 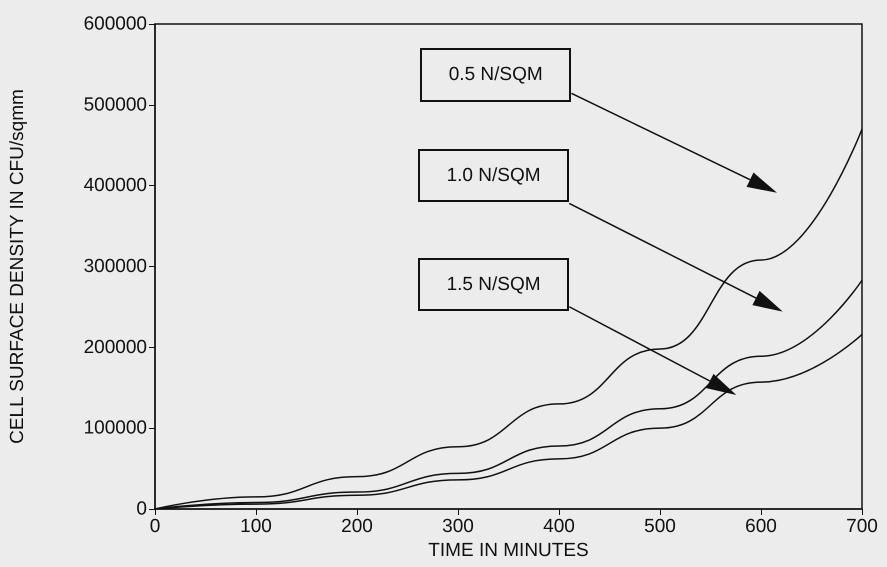 What do you see at coordinates (115, 24) in the screenshot?
I see `y-tick-label: 600000` at bounding box center [115, 24].